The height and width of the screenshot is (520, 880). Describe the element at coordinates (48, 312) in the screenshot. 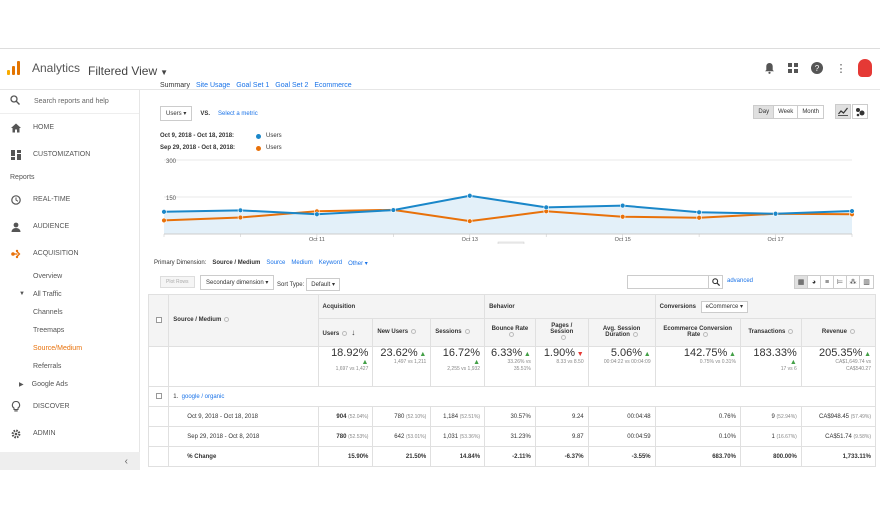

I see `sidebar-item-channels: Channels` at that location.